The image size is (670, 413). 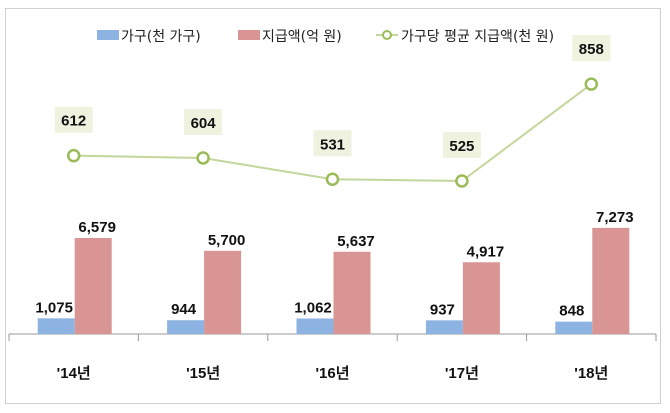 I want to click on data-label-average: 525, so click(x=461, y=146).